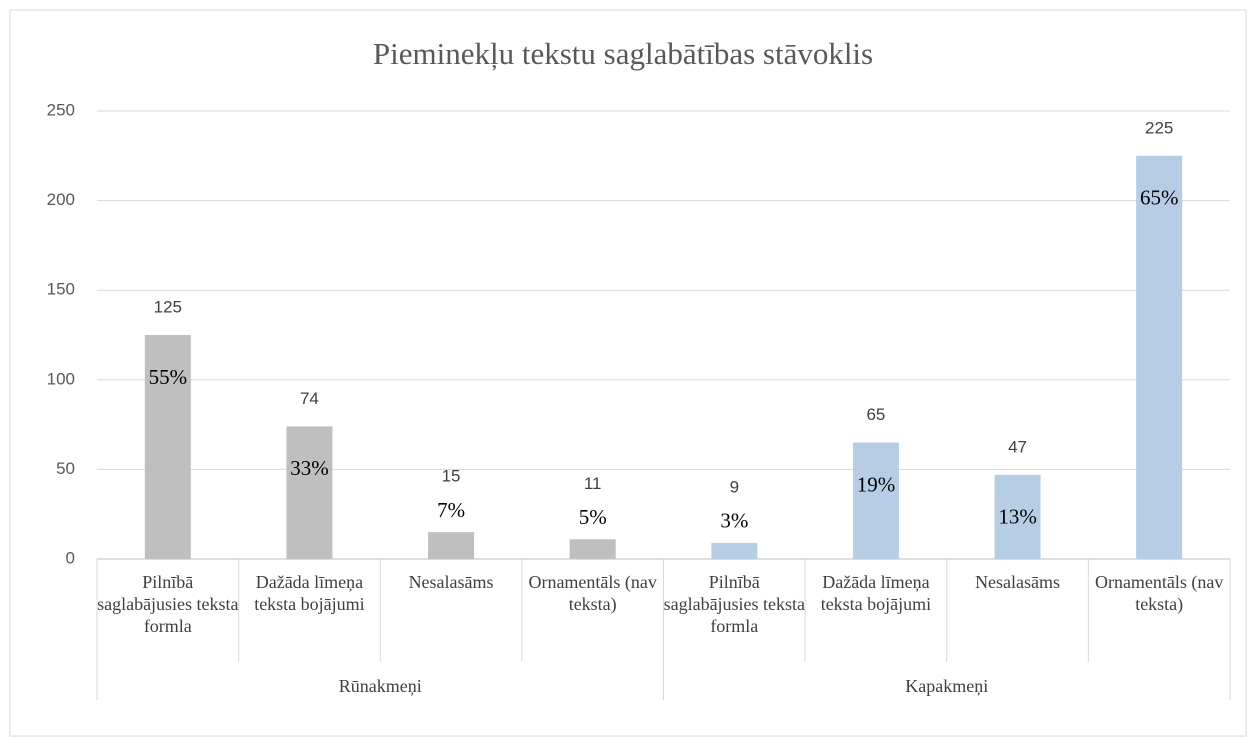  Describe the element at coordinates (65, 468) in the screenshot. I see `y-tick-label: 50` at that location.